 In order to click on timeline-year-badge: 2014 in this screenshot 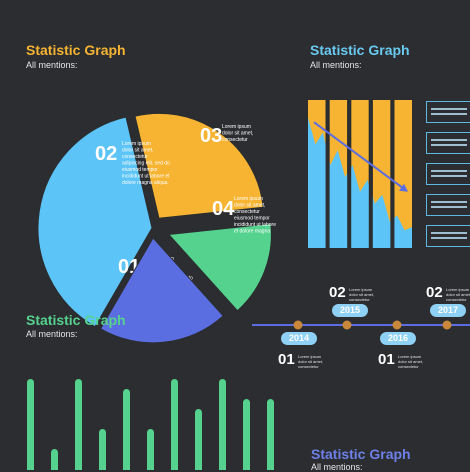, I will do `click(299, 338)`.